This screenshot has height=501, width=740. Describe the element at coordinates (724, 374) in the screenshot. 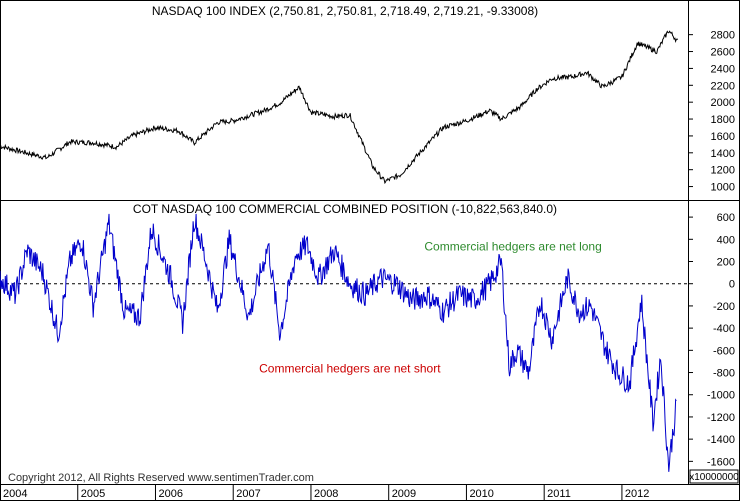

I see `cot-tick-label: -800` at that location.